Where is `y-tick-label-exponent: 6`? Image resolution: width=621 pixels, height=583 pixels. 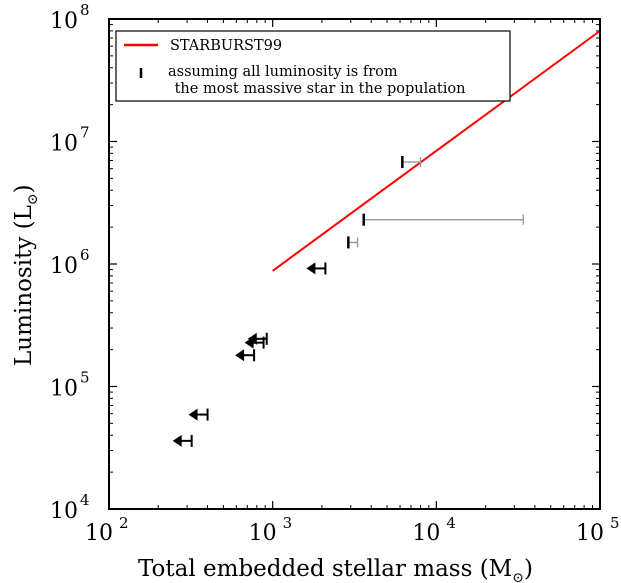
y-tick-label-exponent: 6 is located at coordinates (85, 255).